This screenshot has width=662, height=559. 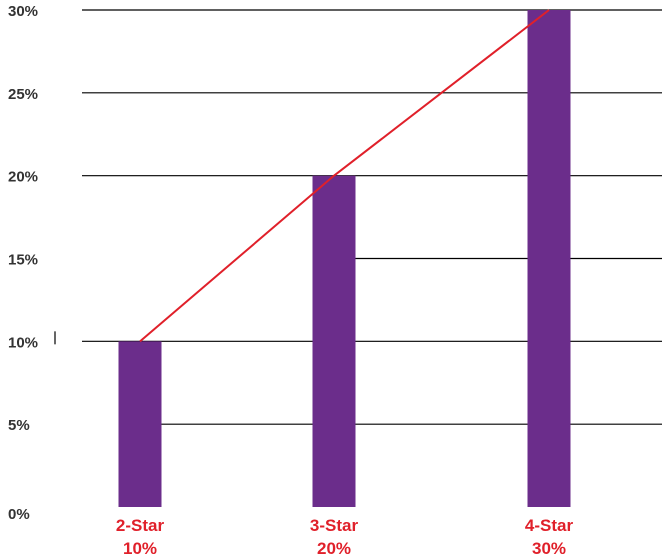 What do you see at coordinates (19, 514) in the screenshot?
I see `y-tick-label: 0%` at bounding box center [19, 514].